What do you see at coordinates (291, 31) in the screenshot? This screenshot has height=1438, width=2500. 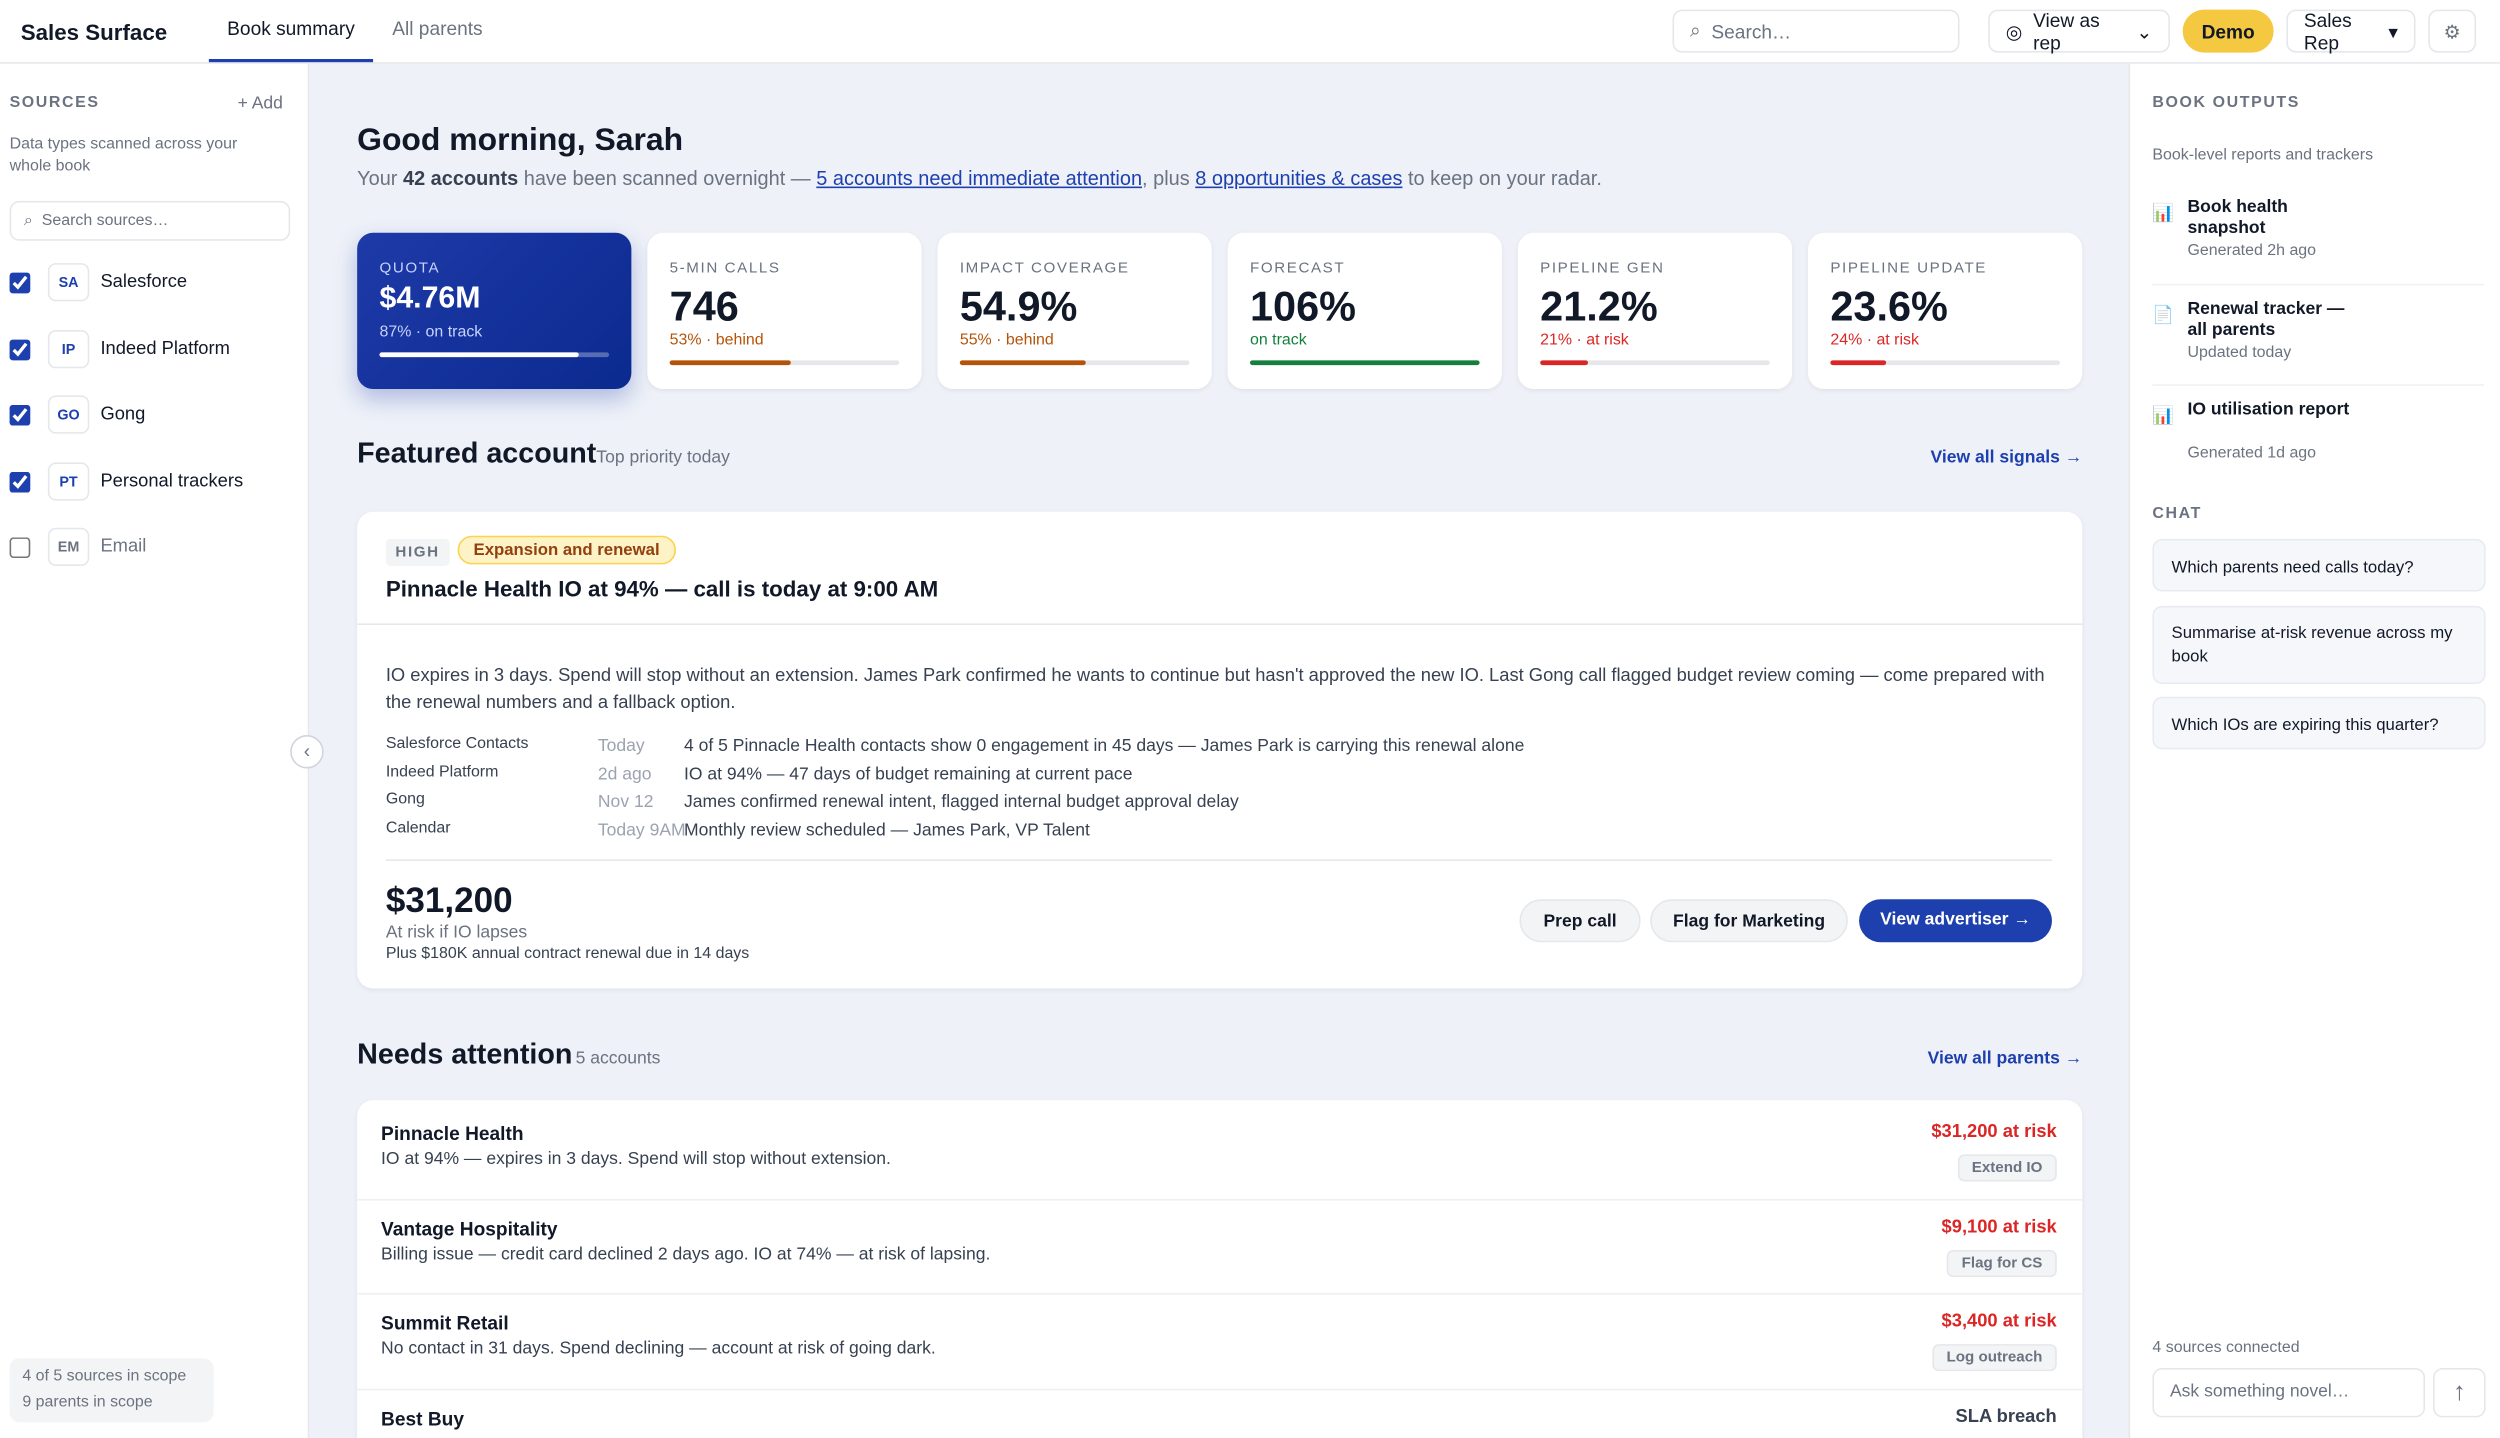 I see `tab: Book summary` at bounding box center [291, 31].